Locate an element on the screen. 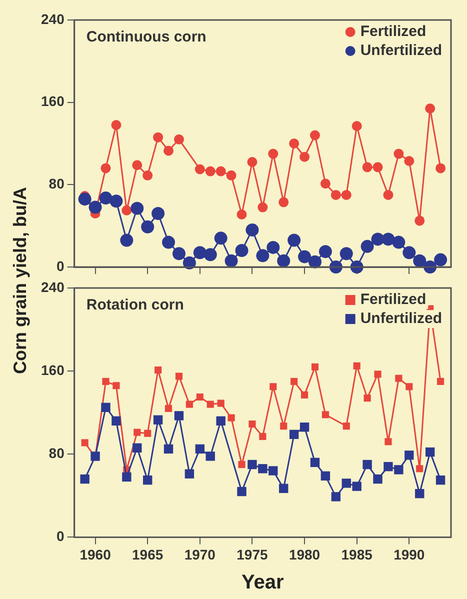  text: Continuous corn is located at coordinates (146, 37).